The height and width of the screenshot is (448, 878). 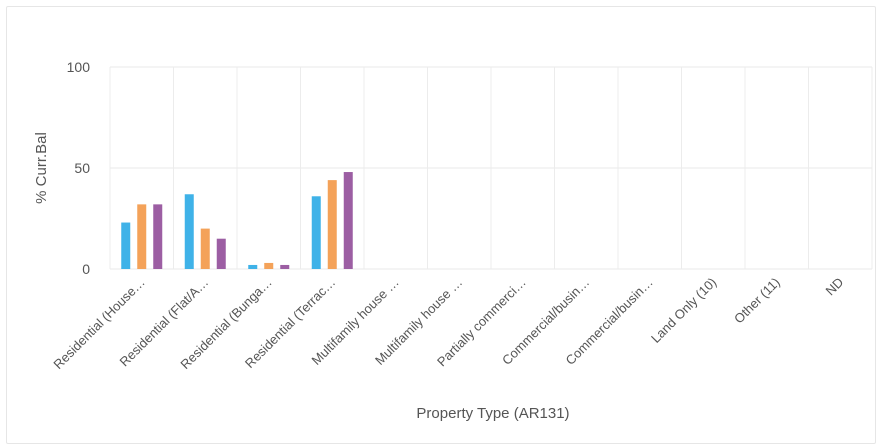 I want to click on y-tick-labels: 0 50 100, so click(x=79, y=168).